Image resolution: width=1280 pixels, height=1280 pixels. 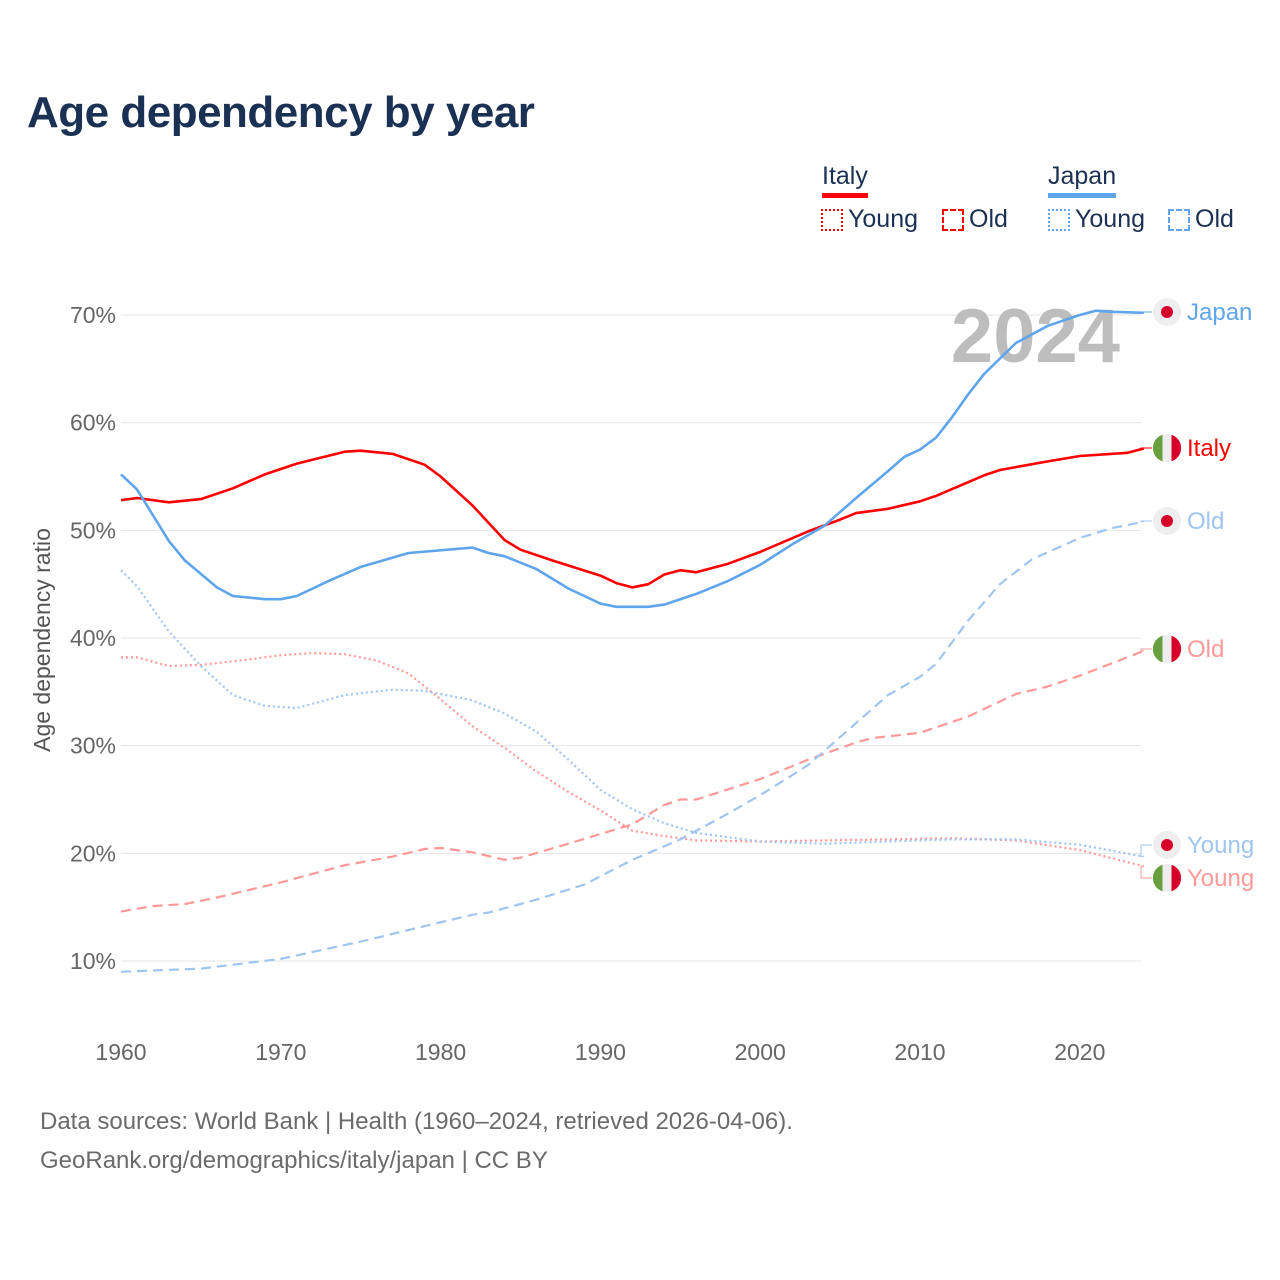 I want to click on legend-japan-old: Old, so click(x=1201, y=219).